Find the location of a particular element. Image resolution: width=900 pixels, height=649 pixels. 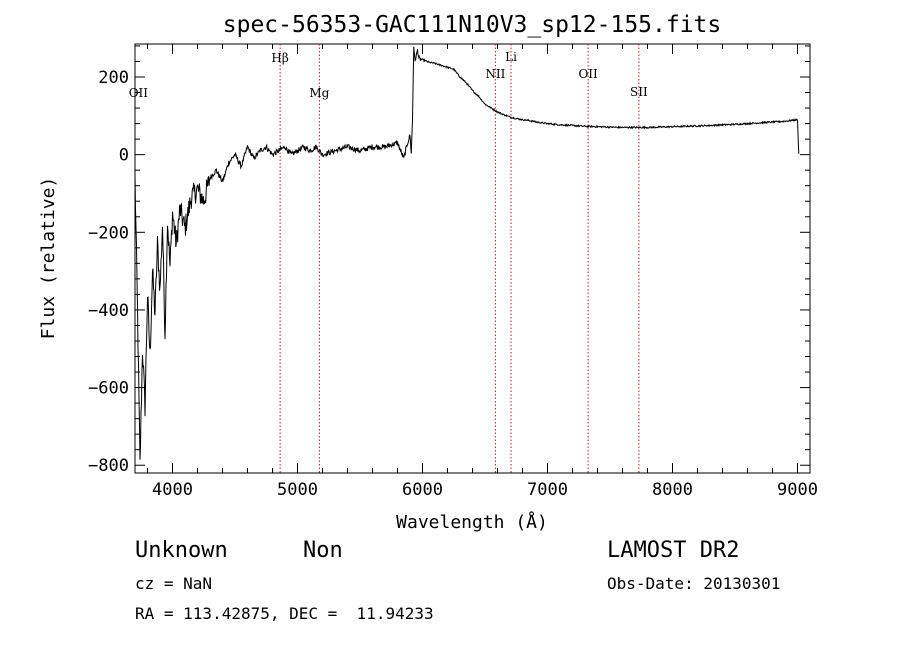

x-tick-label: 4000 is located at coordinates (172, 490).